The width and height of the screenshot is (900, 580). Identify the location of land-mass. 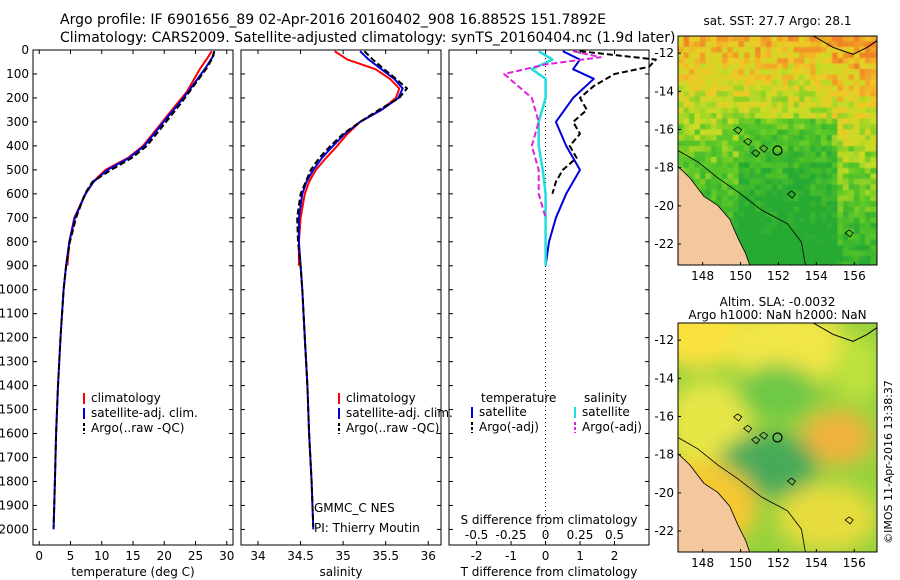
(714, 502).